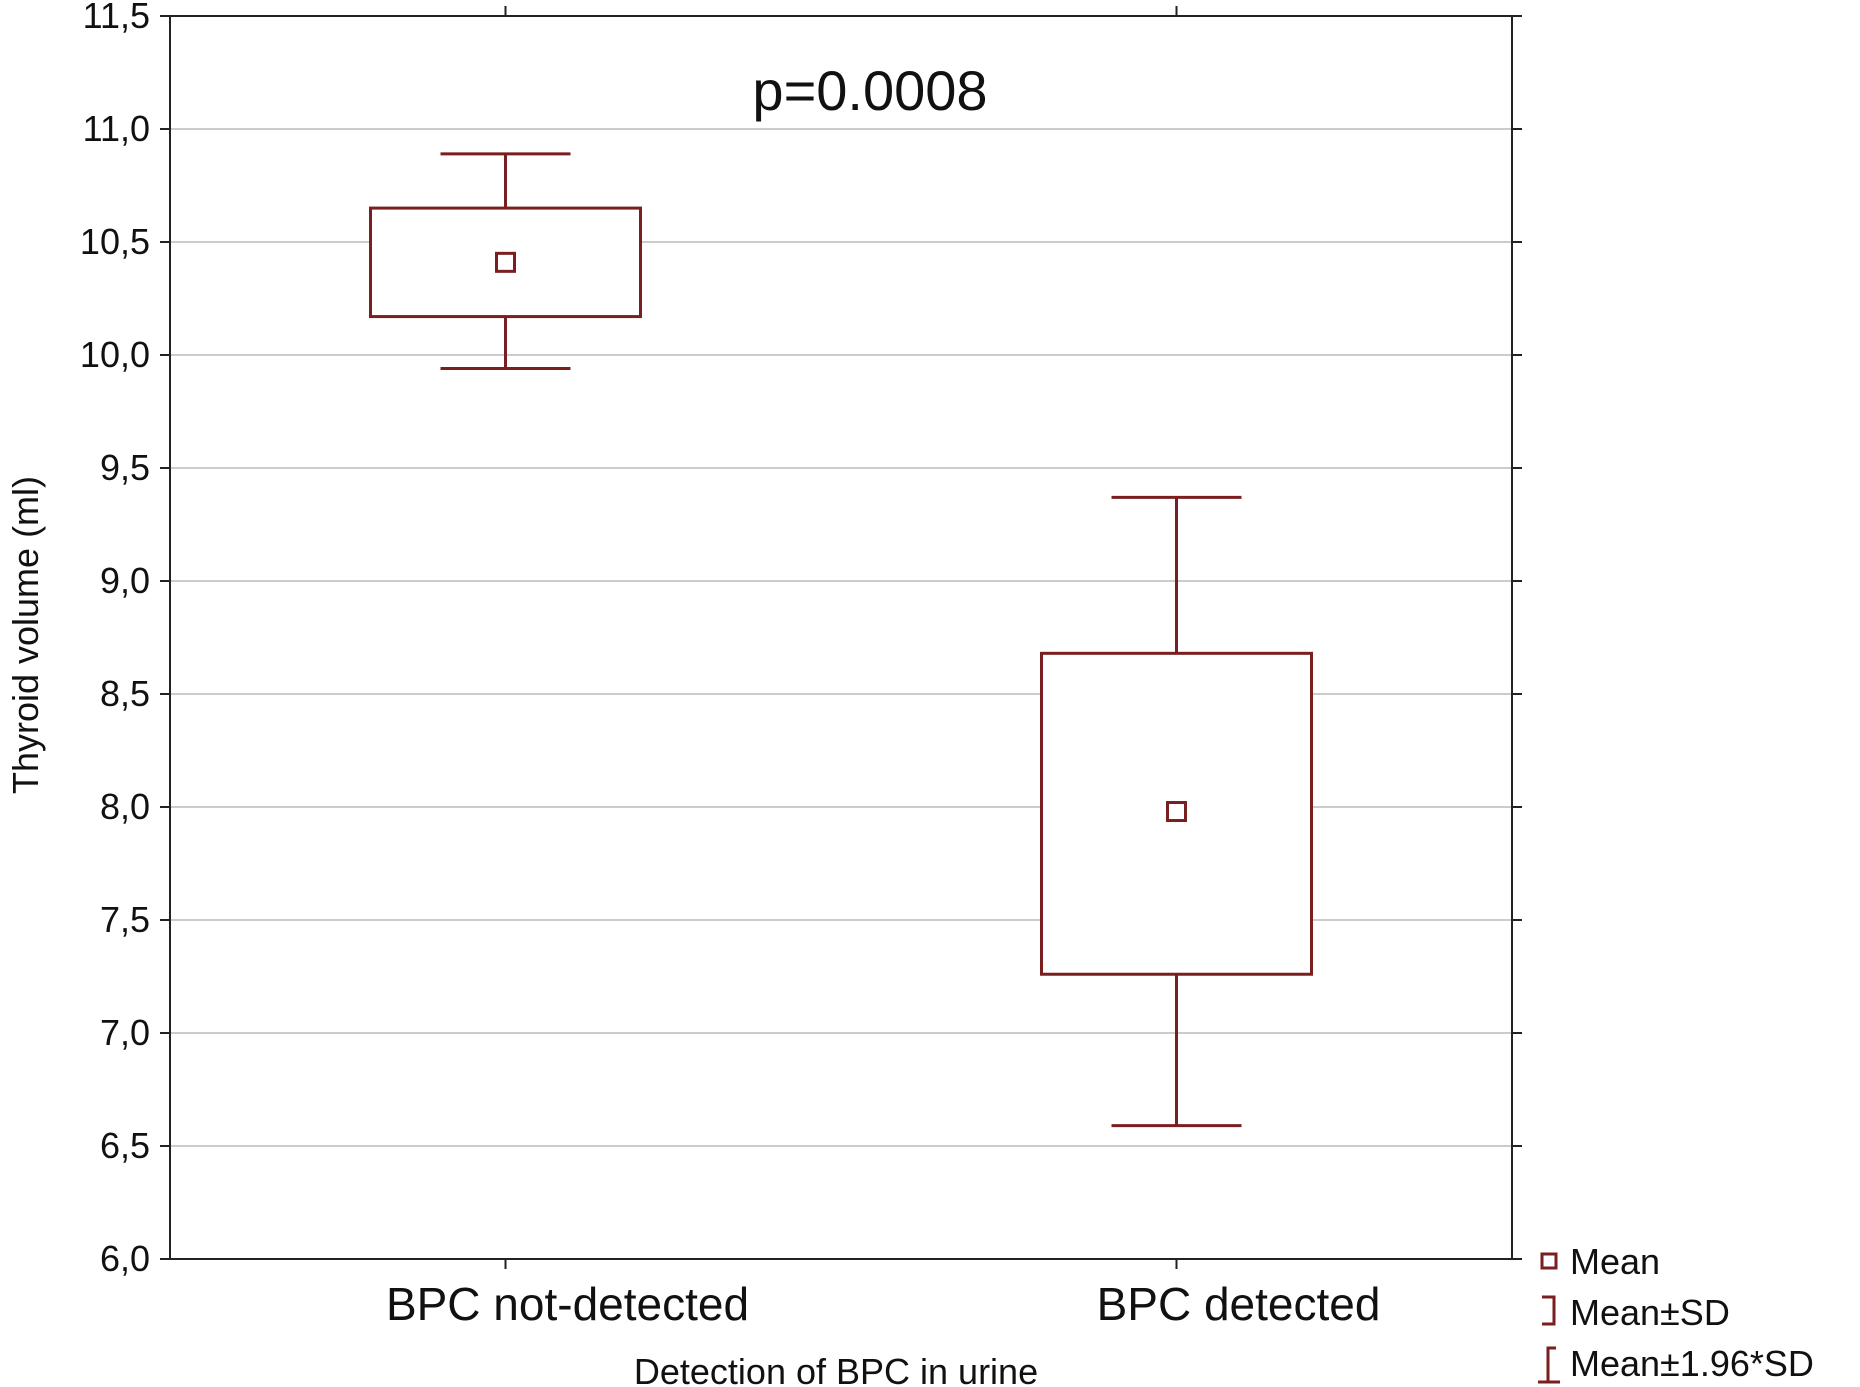 Image resolution: width=1860 pixels, height=1387 pixels. What do you see at coordinates (125, 1258) in the screenshot?
I see `y-tick-label: 6,0` at bounding box center [125, 1258].